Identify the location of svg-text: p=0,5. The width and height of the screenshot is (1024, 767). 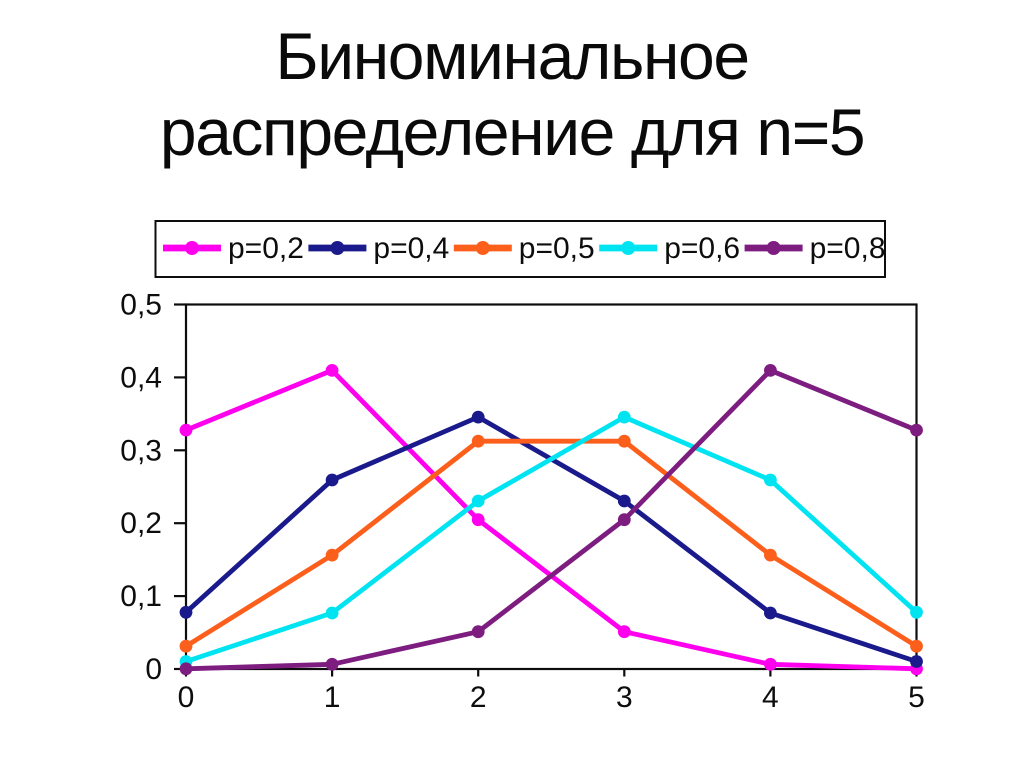
(557, 248).